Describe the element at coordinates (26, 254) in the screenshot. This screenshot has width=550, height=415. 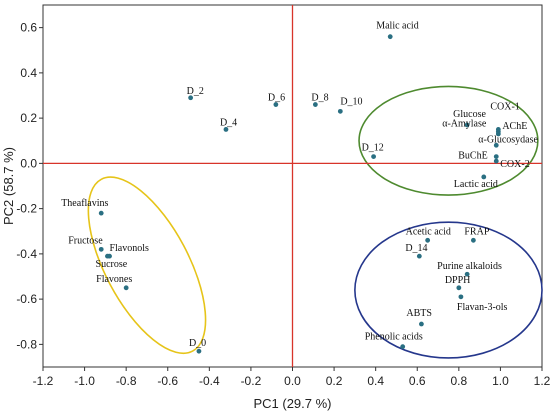
I see `y-tick-label: -0.4` at that location.